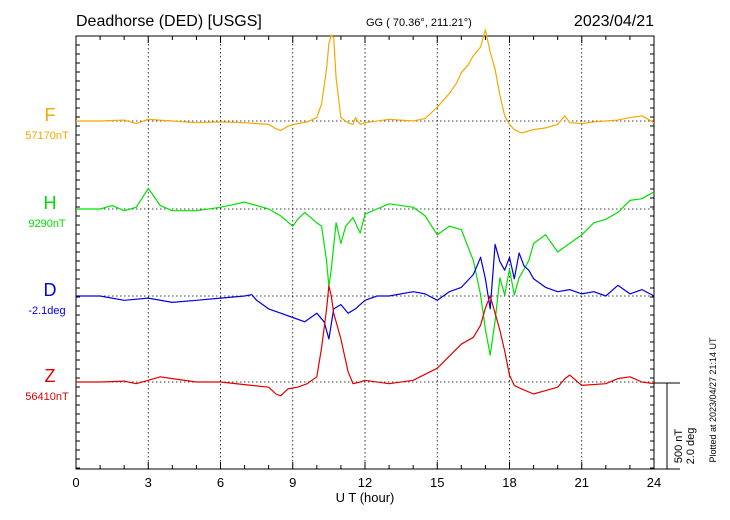  I want to click on channel-label-f: F, so click(50, 115).